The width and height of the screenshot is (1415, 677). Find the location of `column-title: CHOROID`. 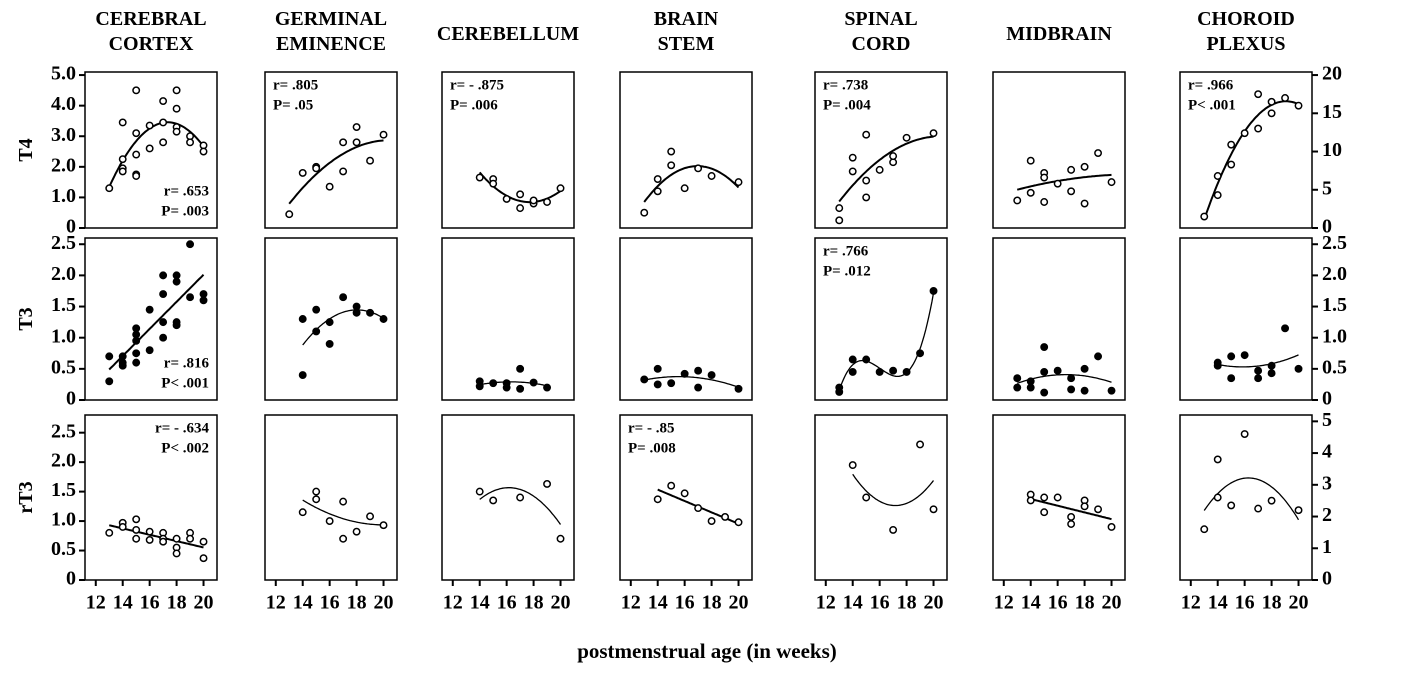

column-title: CHOROID is located at coordinates (1246, 19).